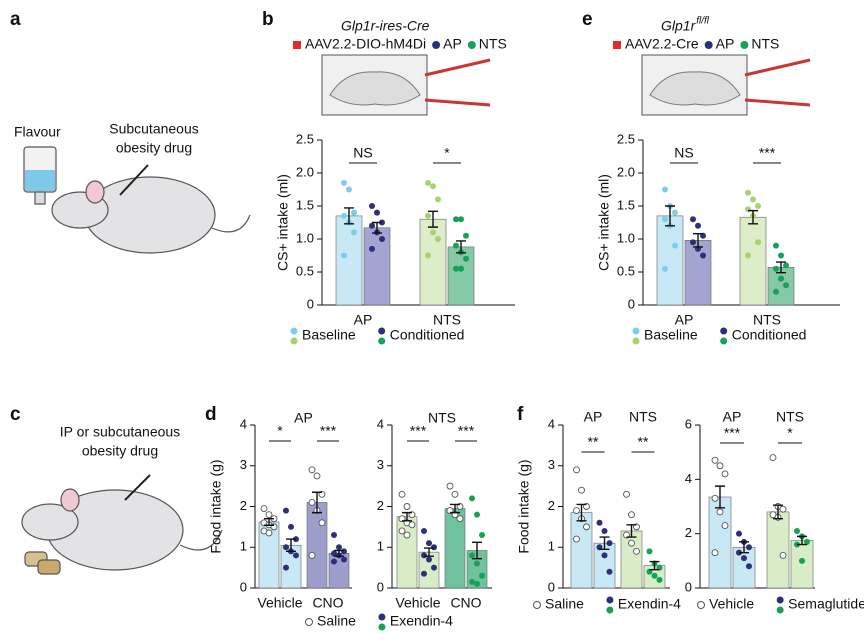  I want to click on chart-title: NTS, so click(442, 418).